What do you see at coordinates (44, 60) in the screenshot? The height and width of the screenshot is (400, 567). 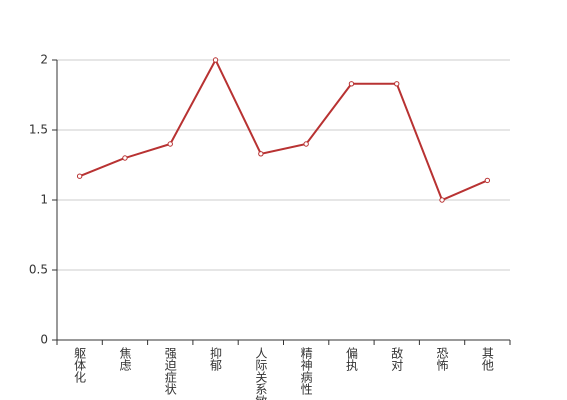 I see `y-tick-label: 2` at bounding box center [44, 60].